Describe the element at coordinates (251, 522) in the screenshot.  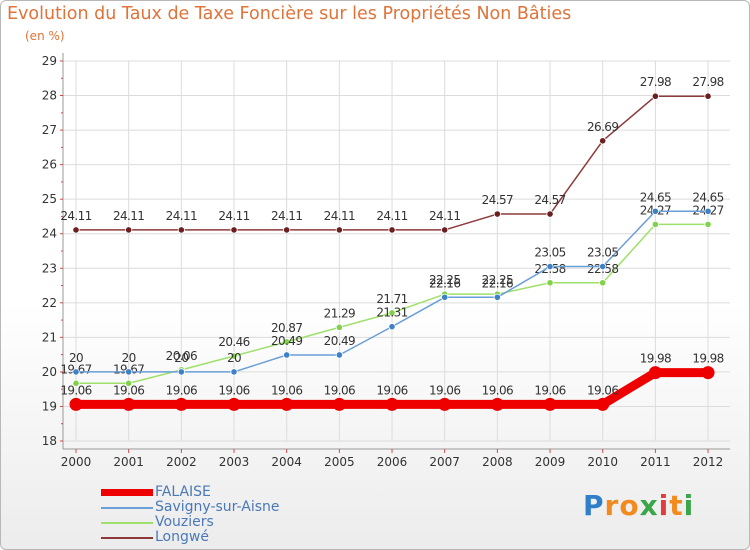
I see `legend-item-vouziers: Vouziers` at that location.